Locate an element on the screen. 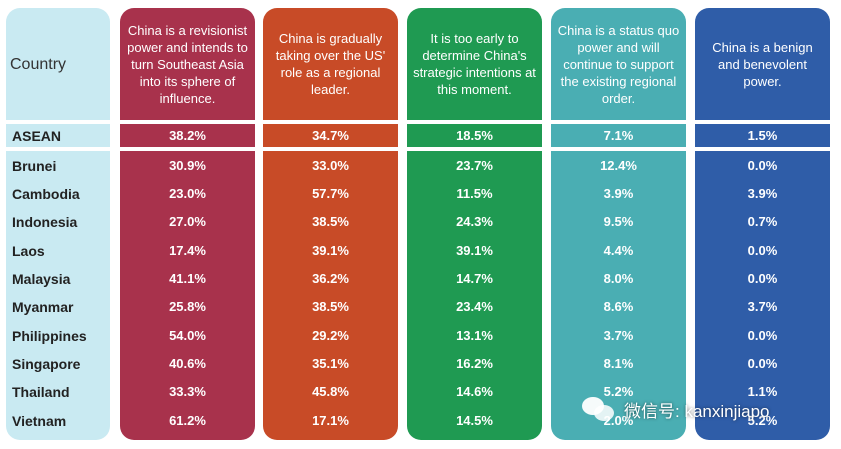 This screenshot has width=841, height=449. data-label-brunei-5: 0.0% is located at coordinates (762, 165).